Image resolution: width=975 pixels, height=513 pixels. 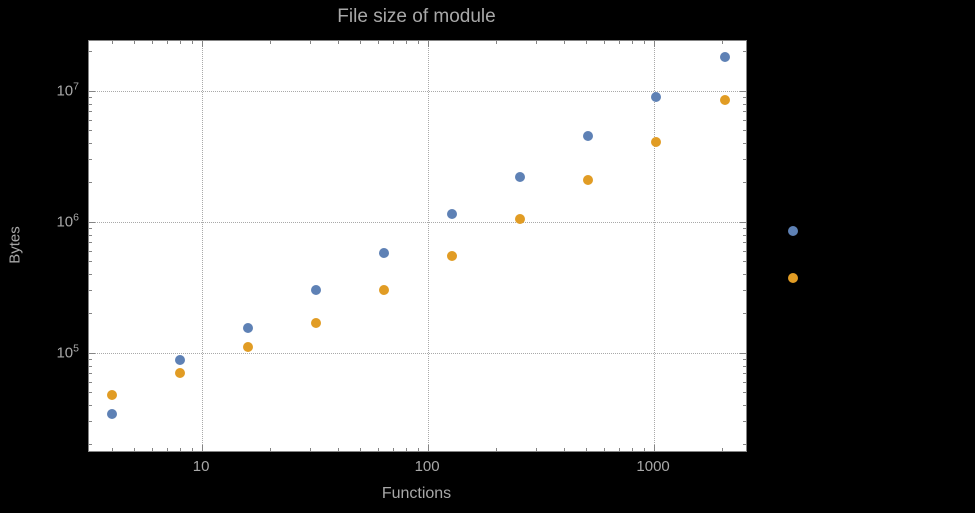 I want to click on x-tick-label: 100, so click(x=427, y=466).